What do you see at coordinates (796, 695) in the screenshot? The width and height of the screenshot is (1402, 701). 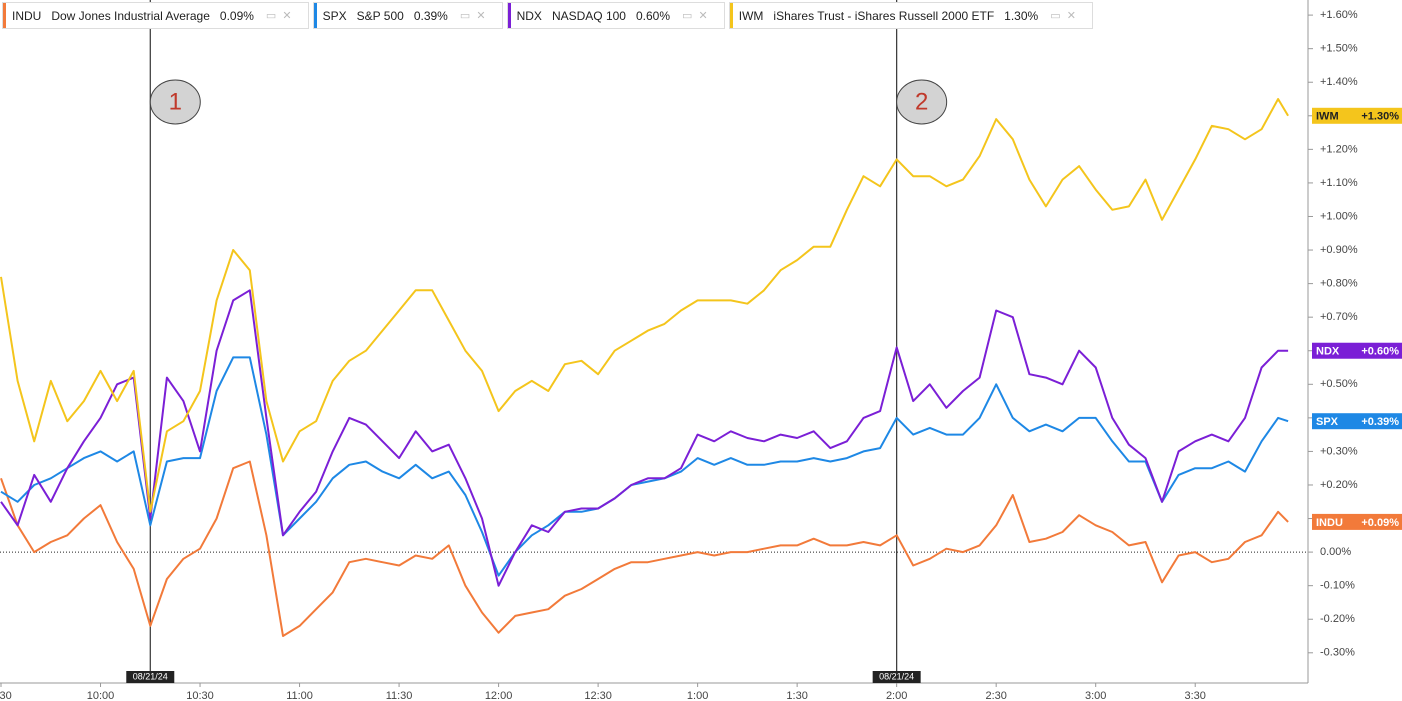 I see `x-tick-label: 1:30` at bounding box center [796, 695].